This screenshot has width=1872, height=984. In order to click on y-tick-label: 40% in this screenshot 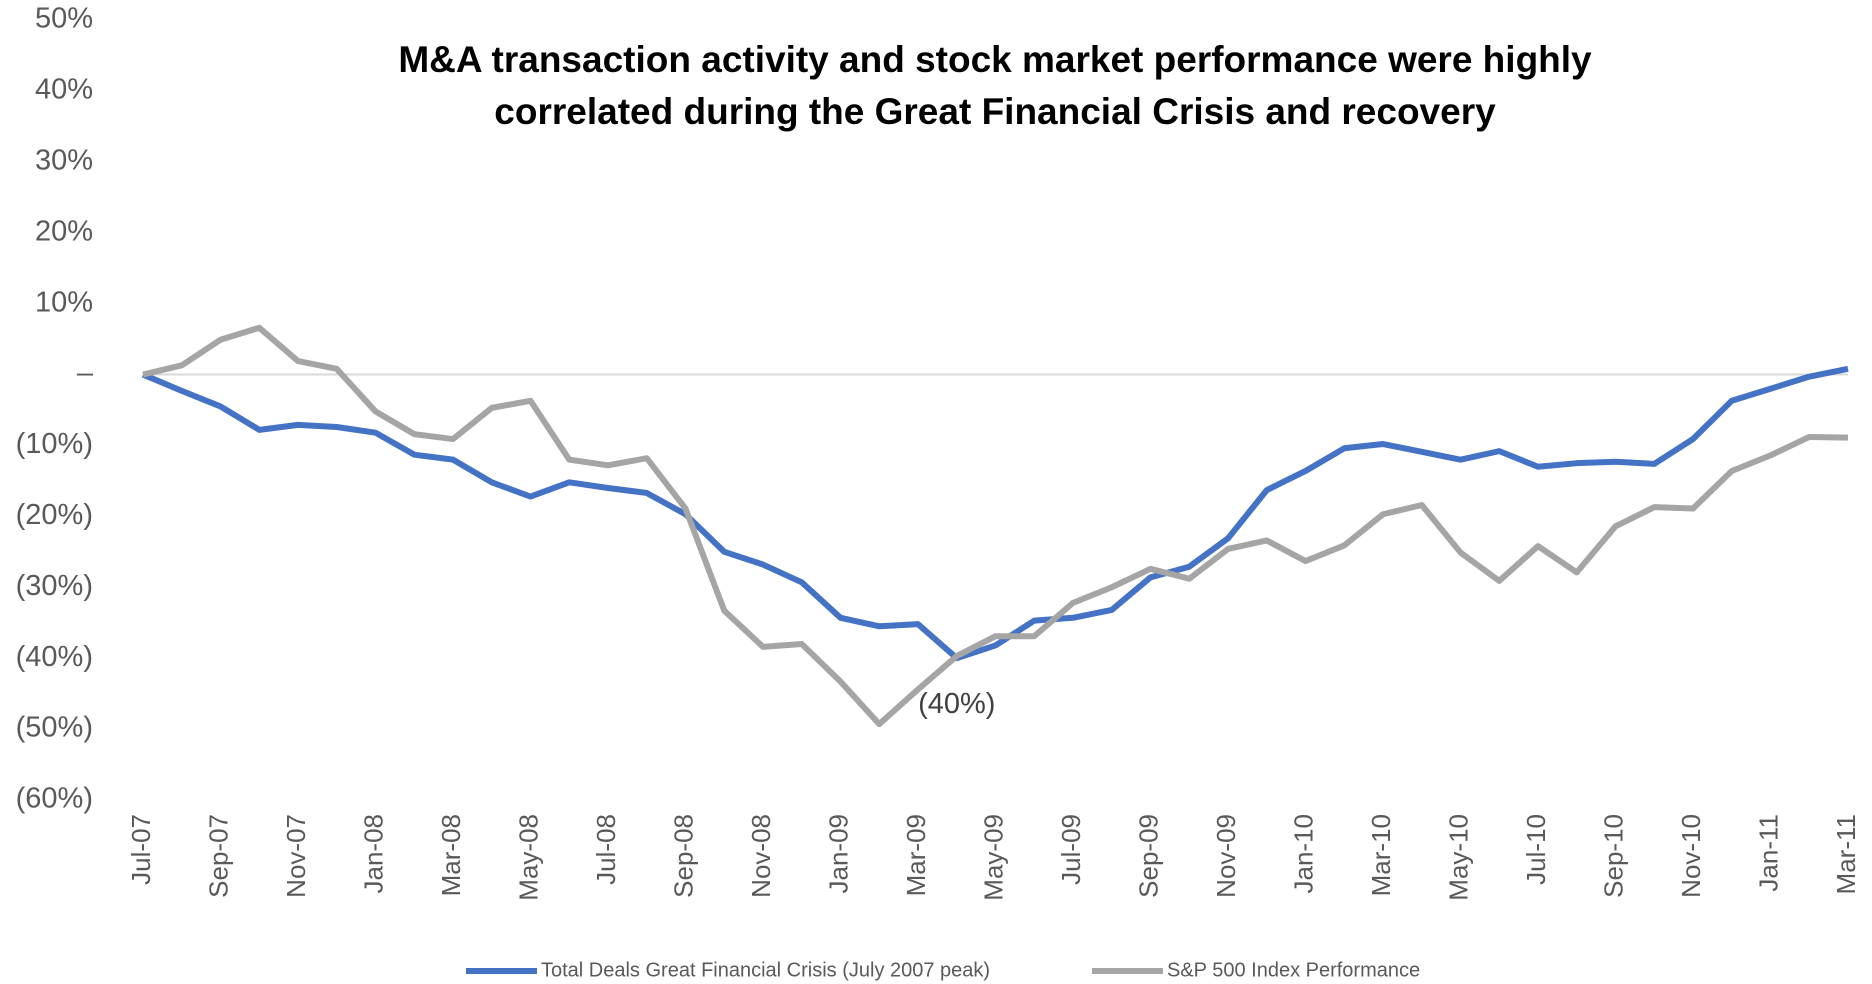, I will do `click(64, 90)`.